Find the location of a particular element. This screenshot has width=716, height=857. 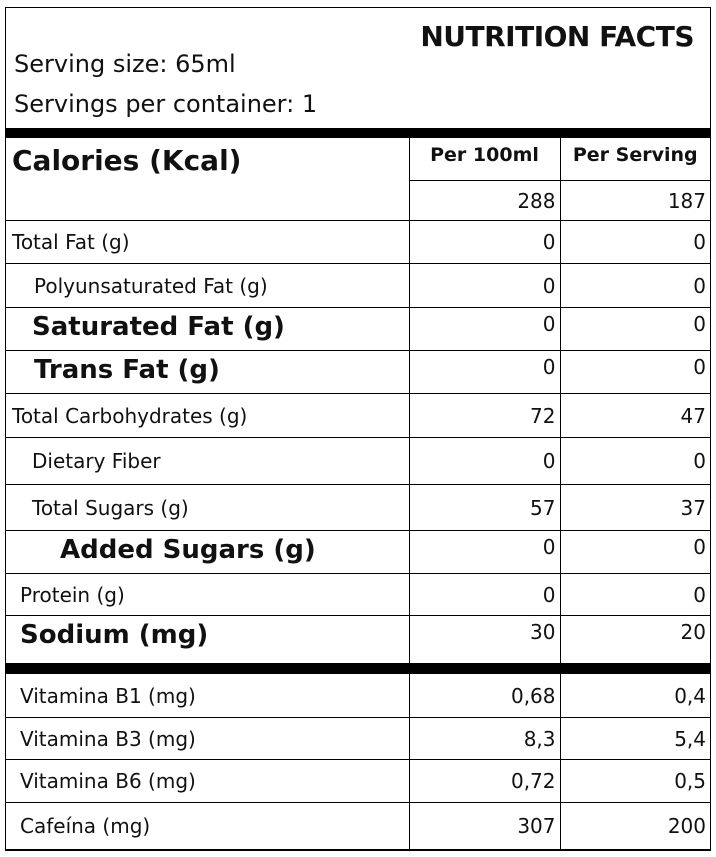

nutrient-label: Protein (g) is located at coordinates (208, 594).